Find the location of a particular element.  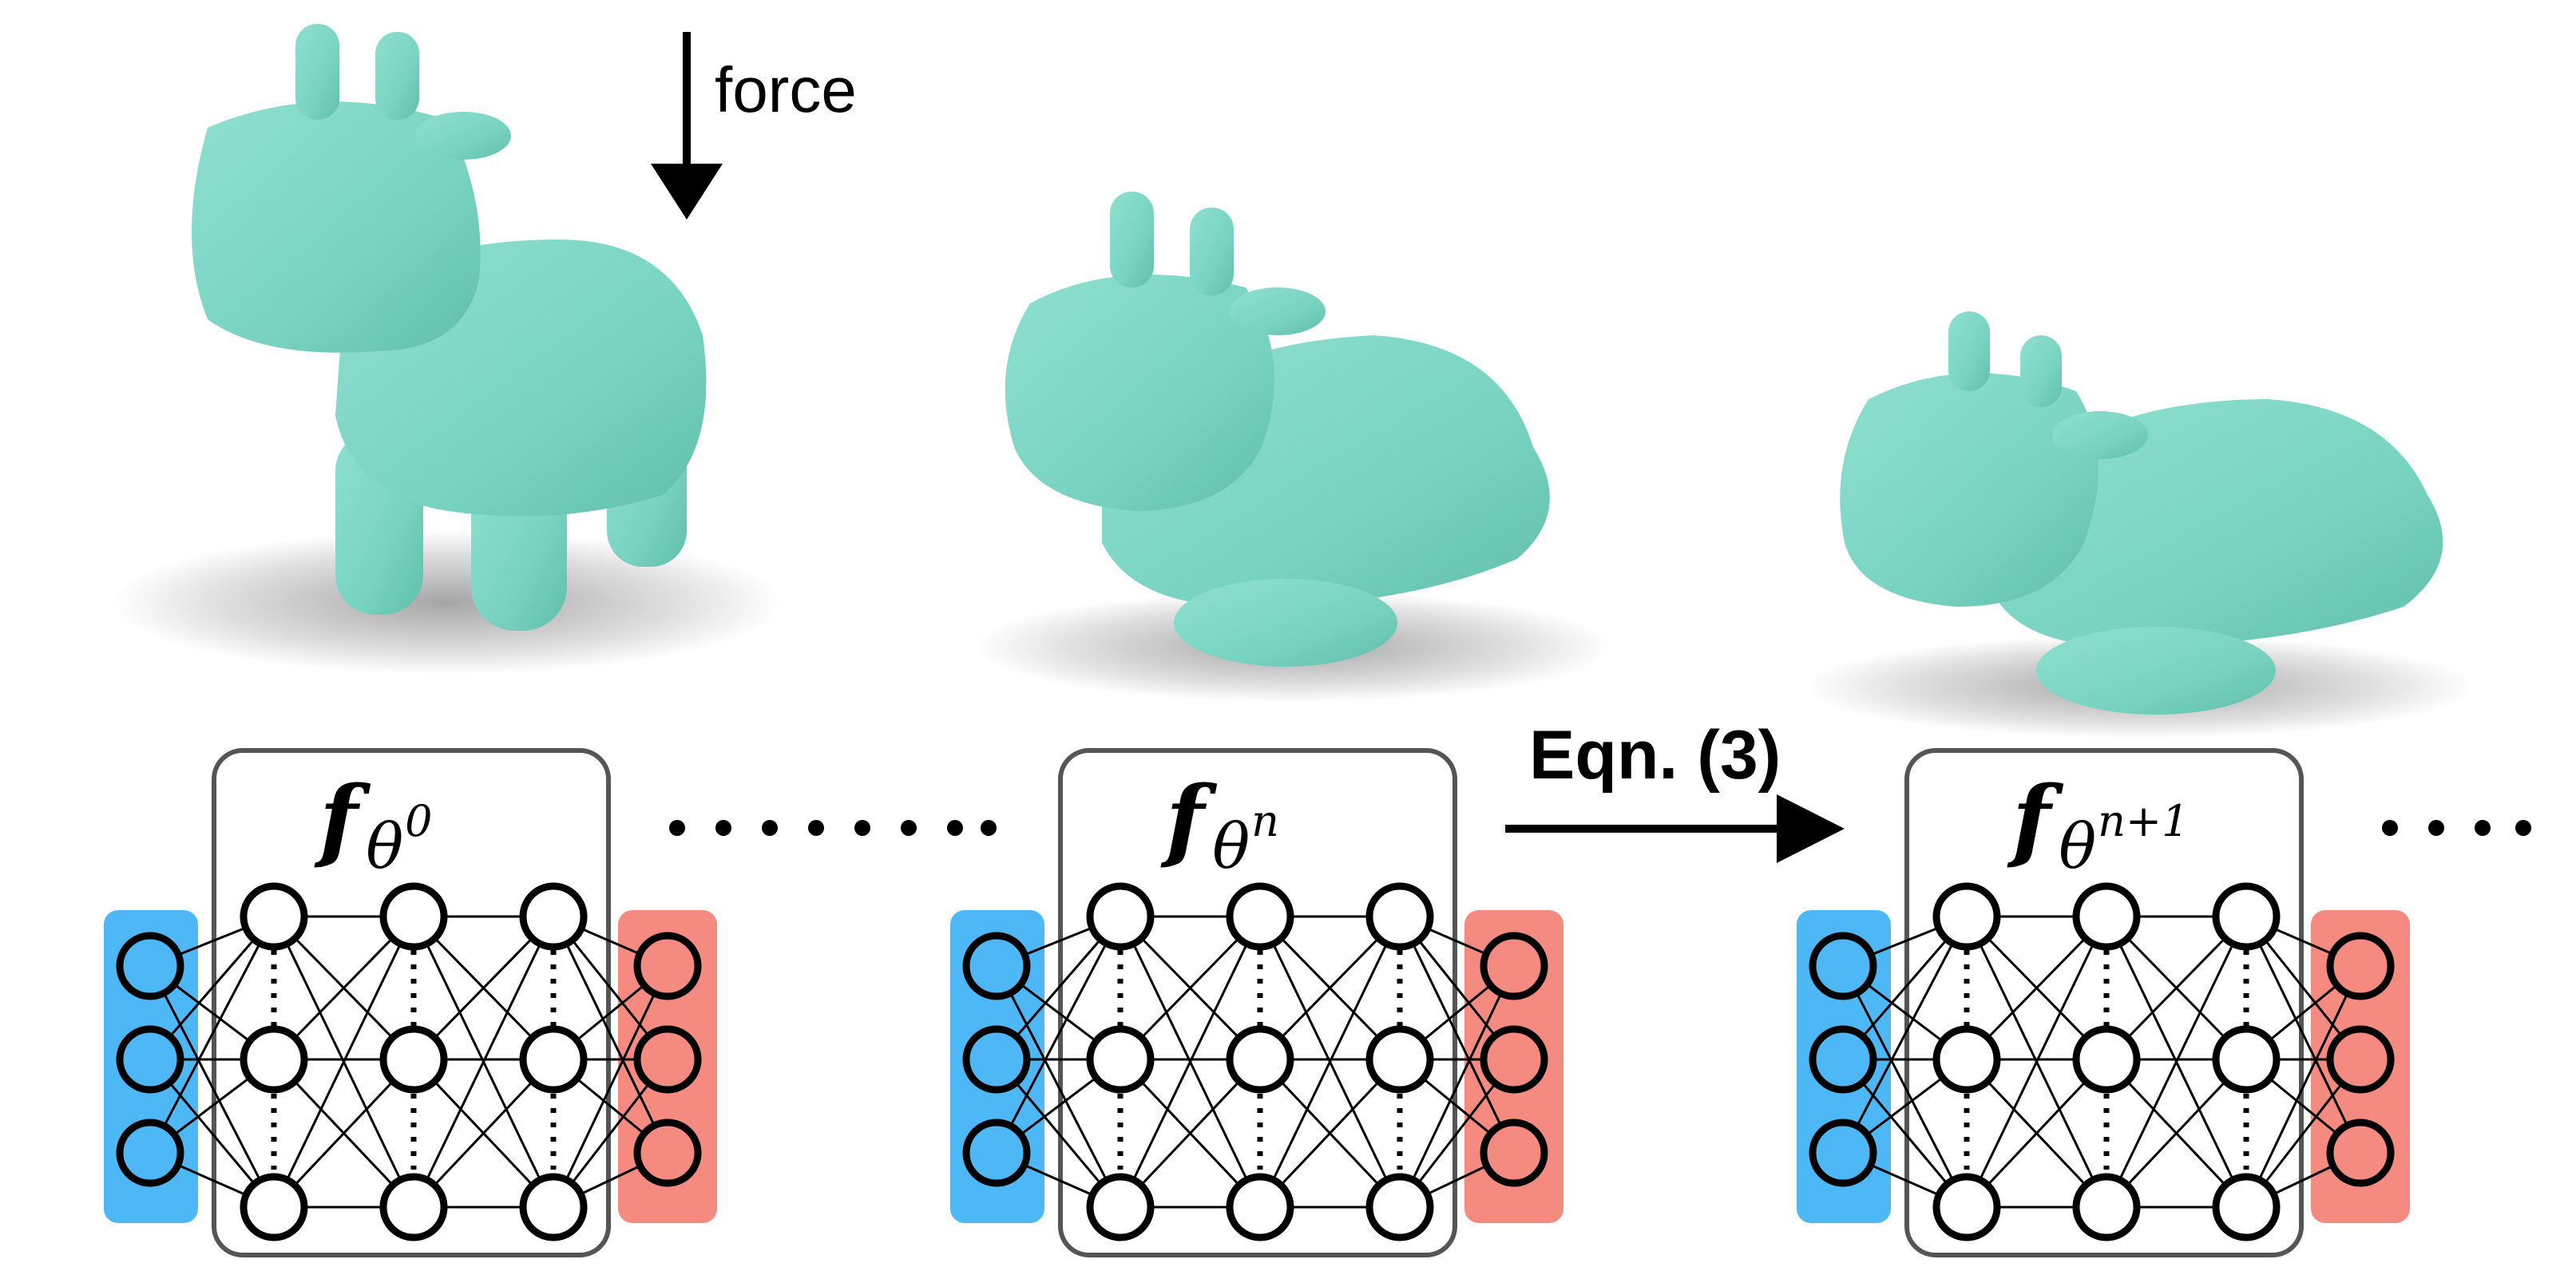

ellipsis-dots is located at coordinates (833, 828).